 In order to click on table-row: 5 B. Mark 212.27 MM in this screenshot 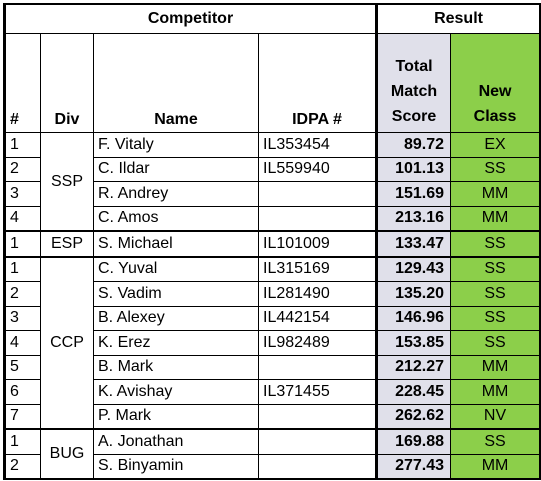, I will do `click(272, 367)`.